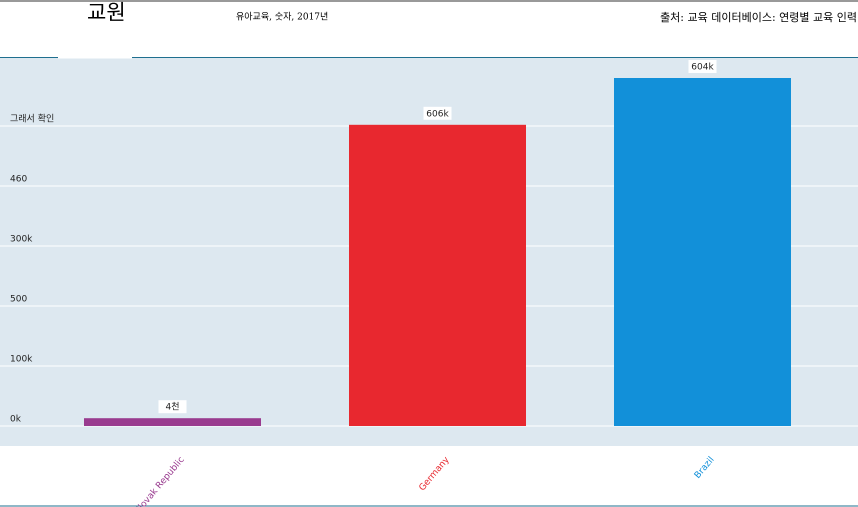  I want to click on x-tick-label: Slovak Republic, so click(159, 481).